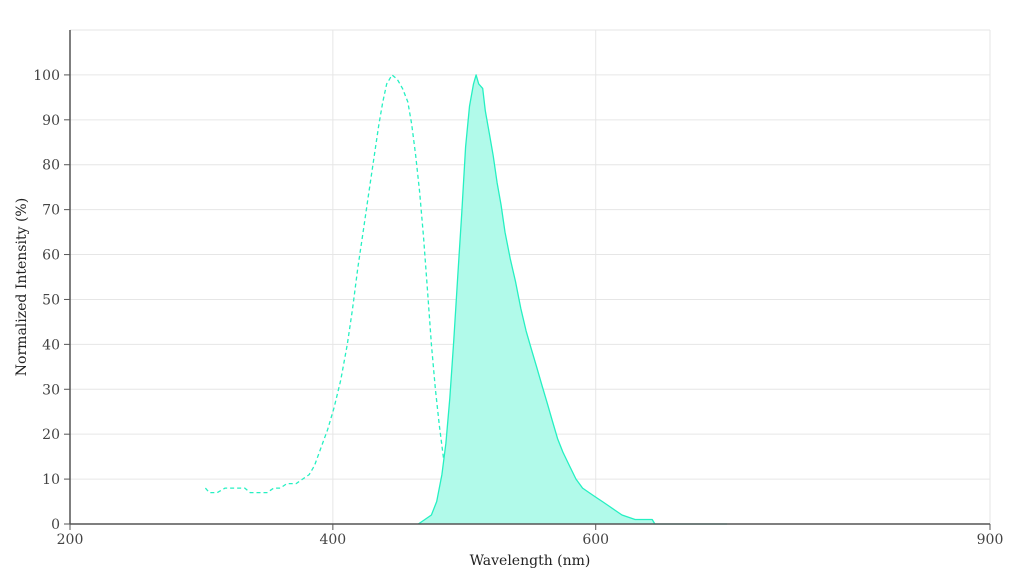  What do you see at coordinates (990, 540) in the screenshot?
I see `x-tick-label: 900` at bounding box center [990, 540].